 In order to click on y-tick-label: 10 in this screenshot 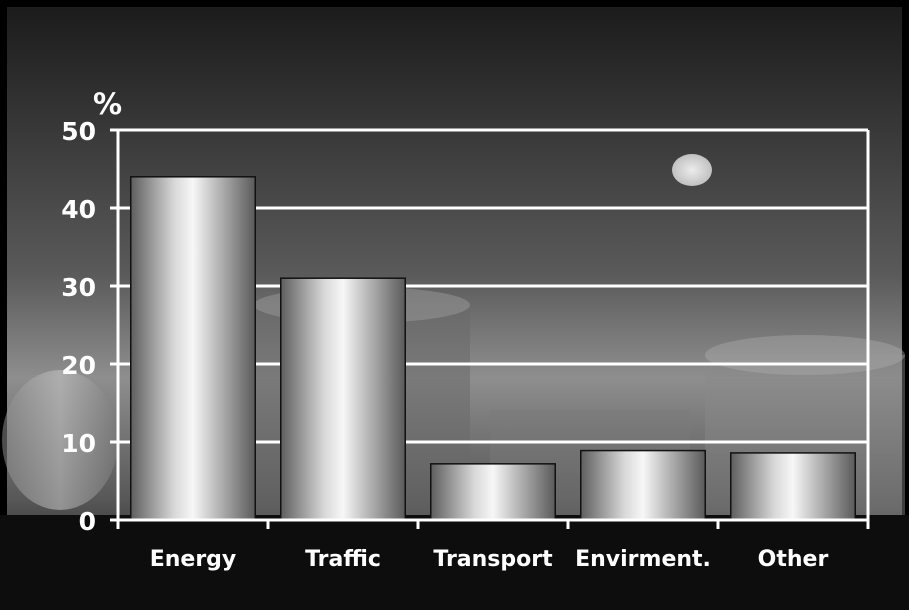, I will do `click(78, 443)`.